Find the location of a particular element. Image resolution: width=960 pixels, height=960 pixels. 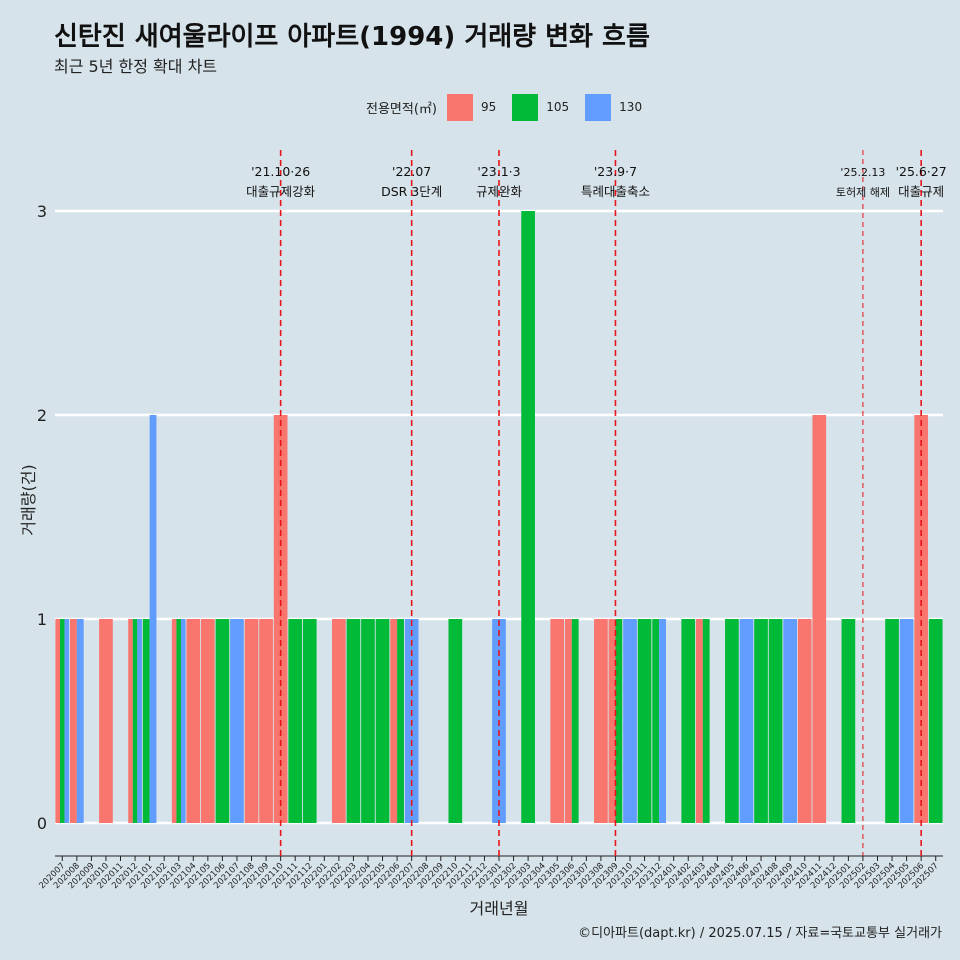

annotation-date-202207: '22.07 is located at coordinates (411, 171).